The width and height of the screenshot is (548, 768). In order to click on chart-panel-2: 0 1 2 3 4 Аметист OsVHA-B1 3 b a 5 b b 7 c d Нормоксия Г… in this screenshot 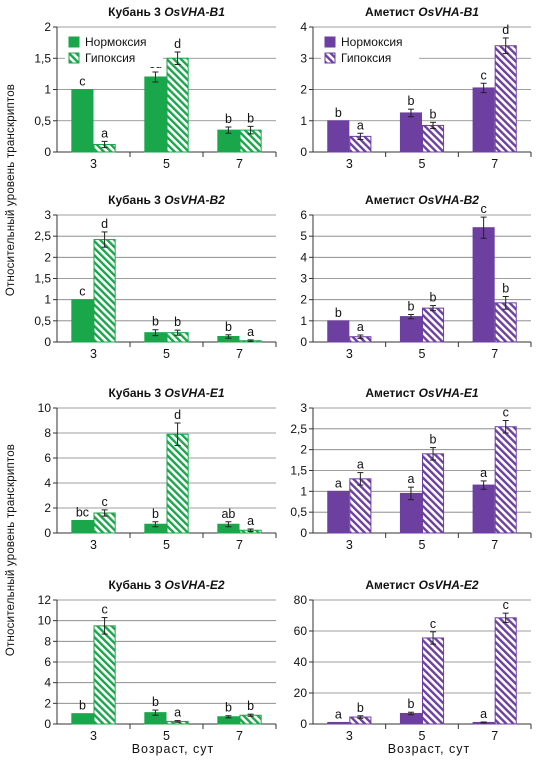, I will do `click(416, 88)`.